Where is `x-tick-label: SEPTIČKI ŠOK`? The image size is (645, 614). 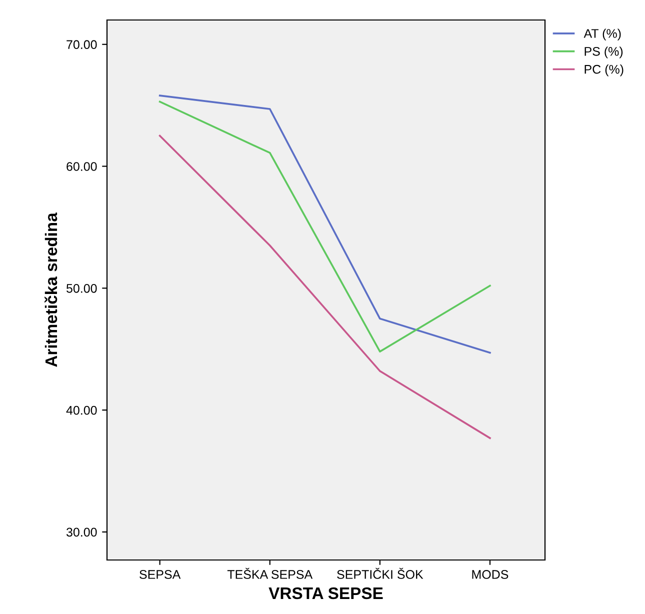
x-tick-label: SEPTIČKI ŠOK is located at coordinates (380, 573).